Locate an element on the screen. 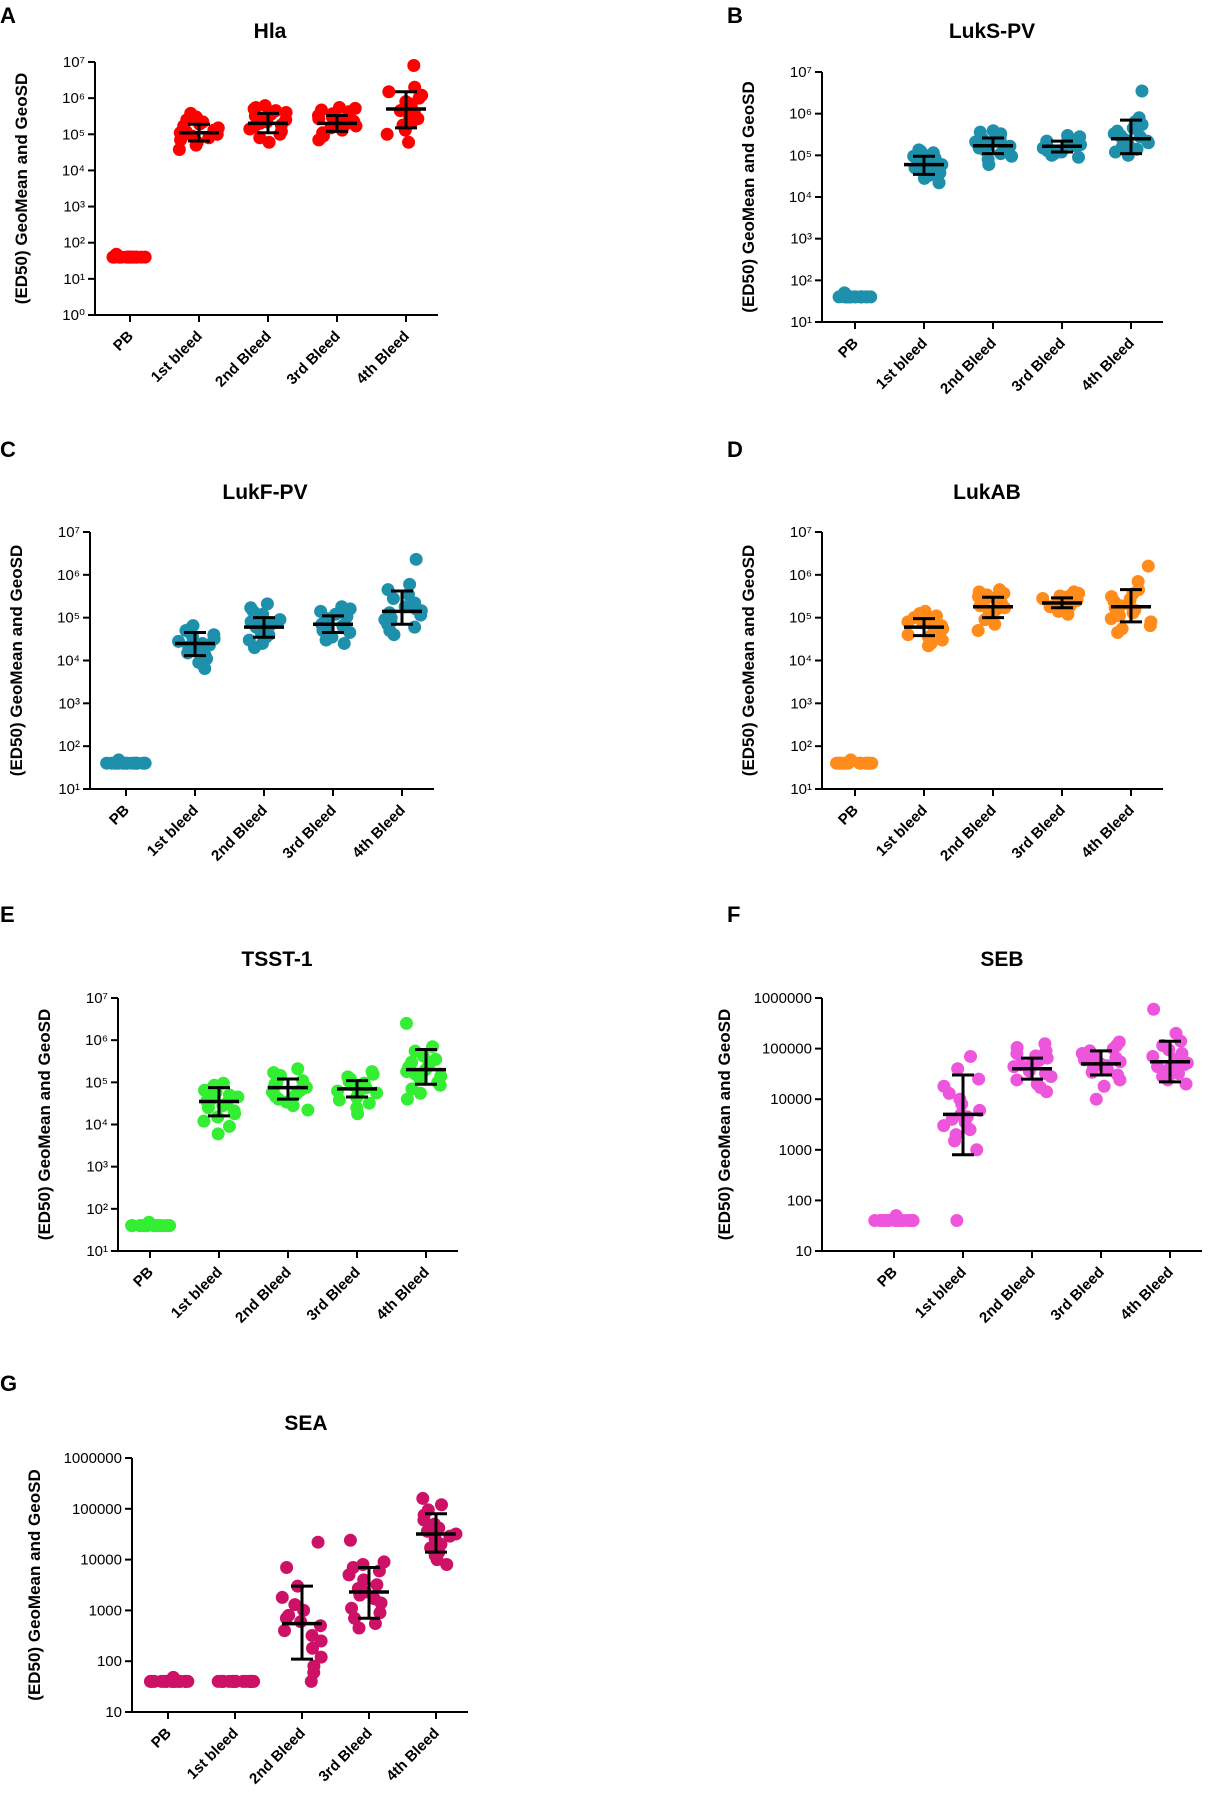 Image resolution: width=1227 pixels, height=1803 pixels. y-tick-label: 10⁰ is located at coordinates (73, 315).